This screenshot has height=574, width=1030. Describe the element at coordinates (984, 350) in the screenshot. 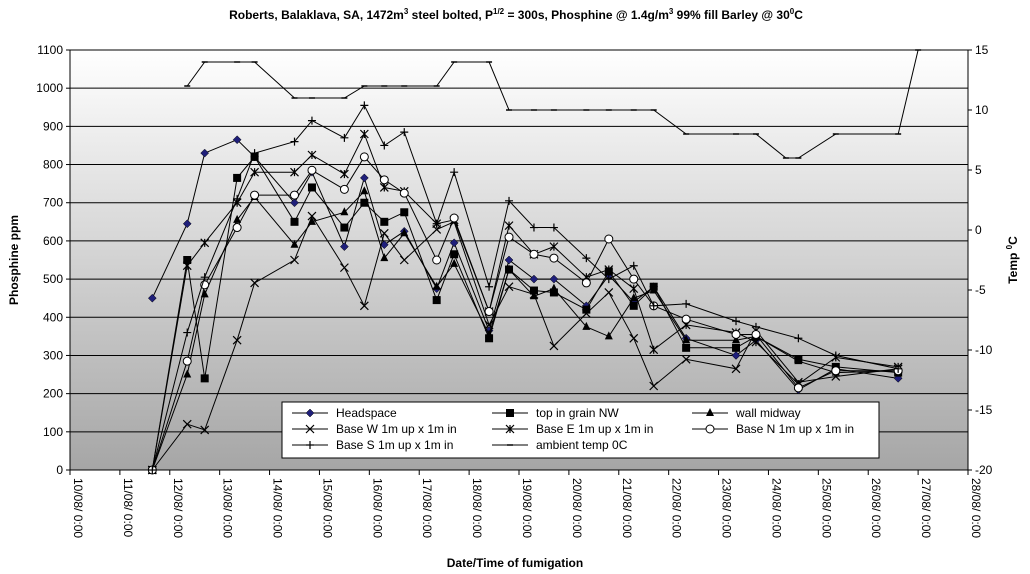

I see `y2-tick-label: -10` at that location.